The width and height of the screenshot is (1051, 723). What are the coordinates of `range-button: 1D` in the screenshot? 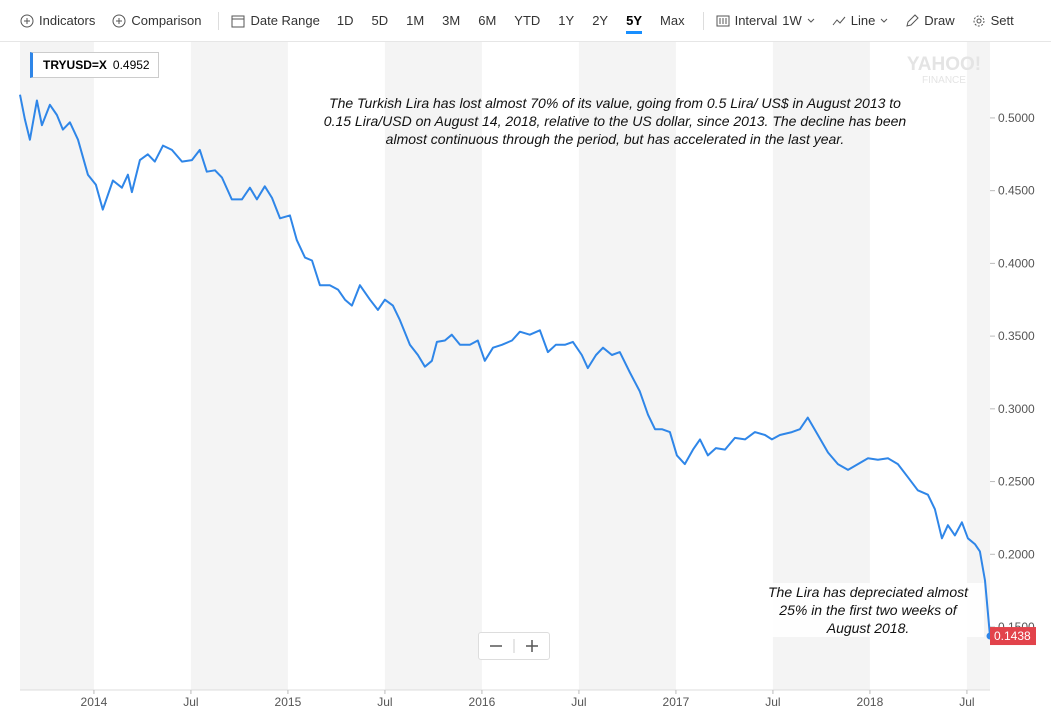 It's located at (345, 20).